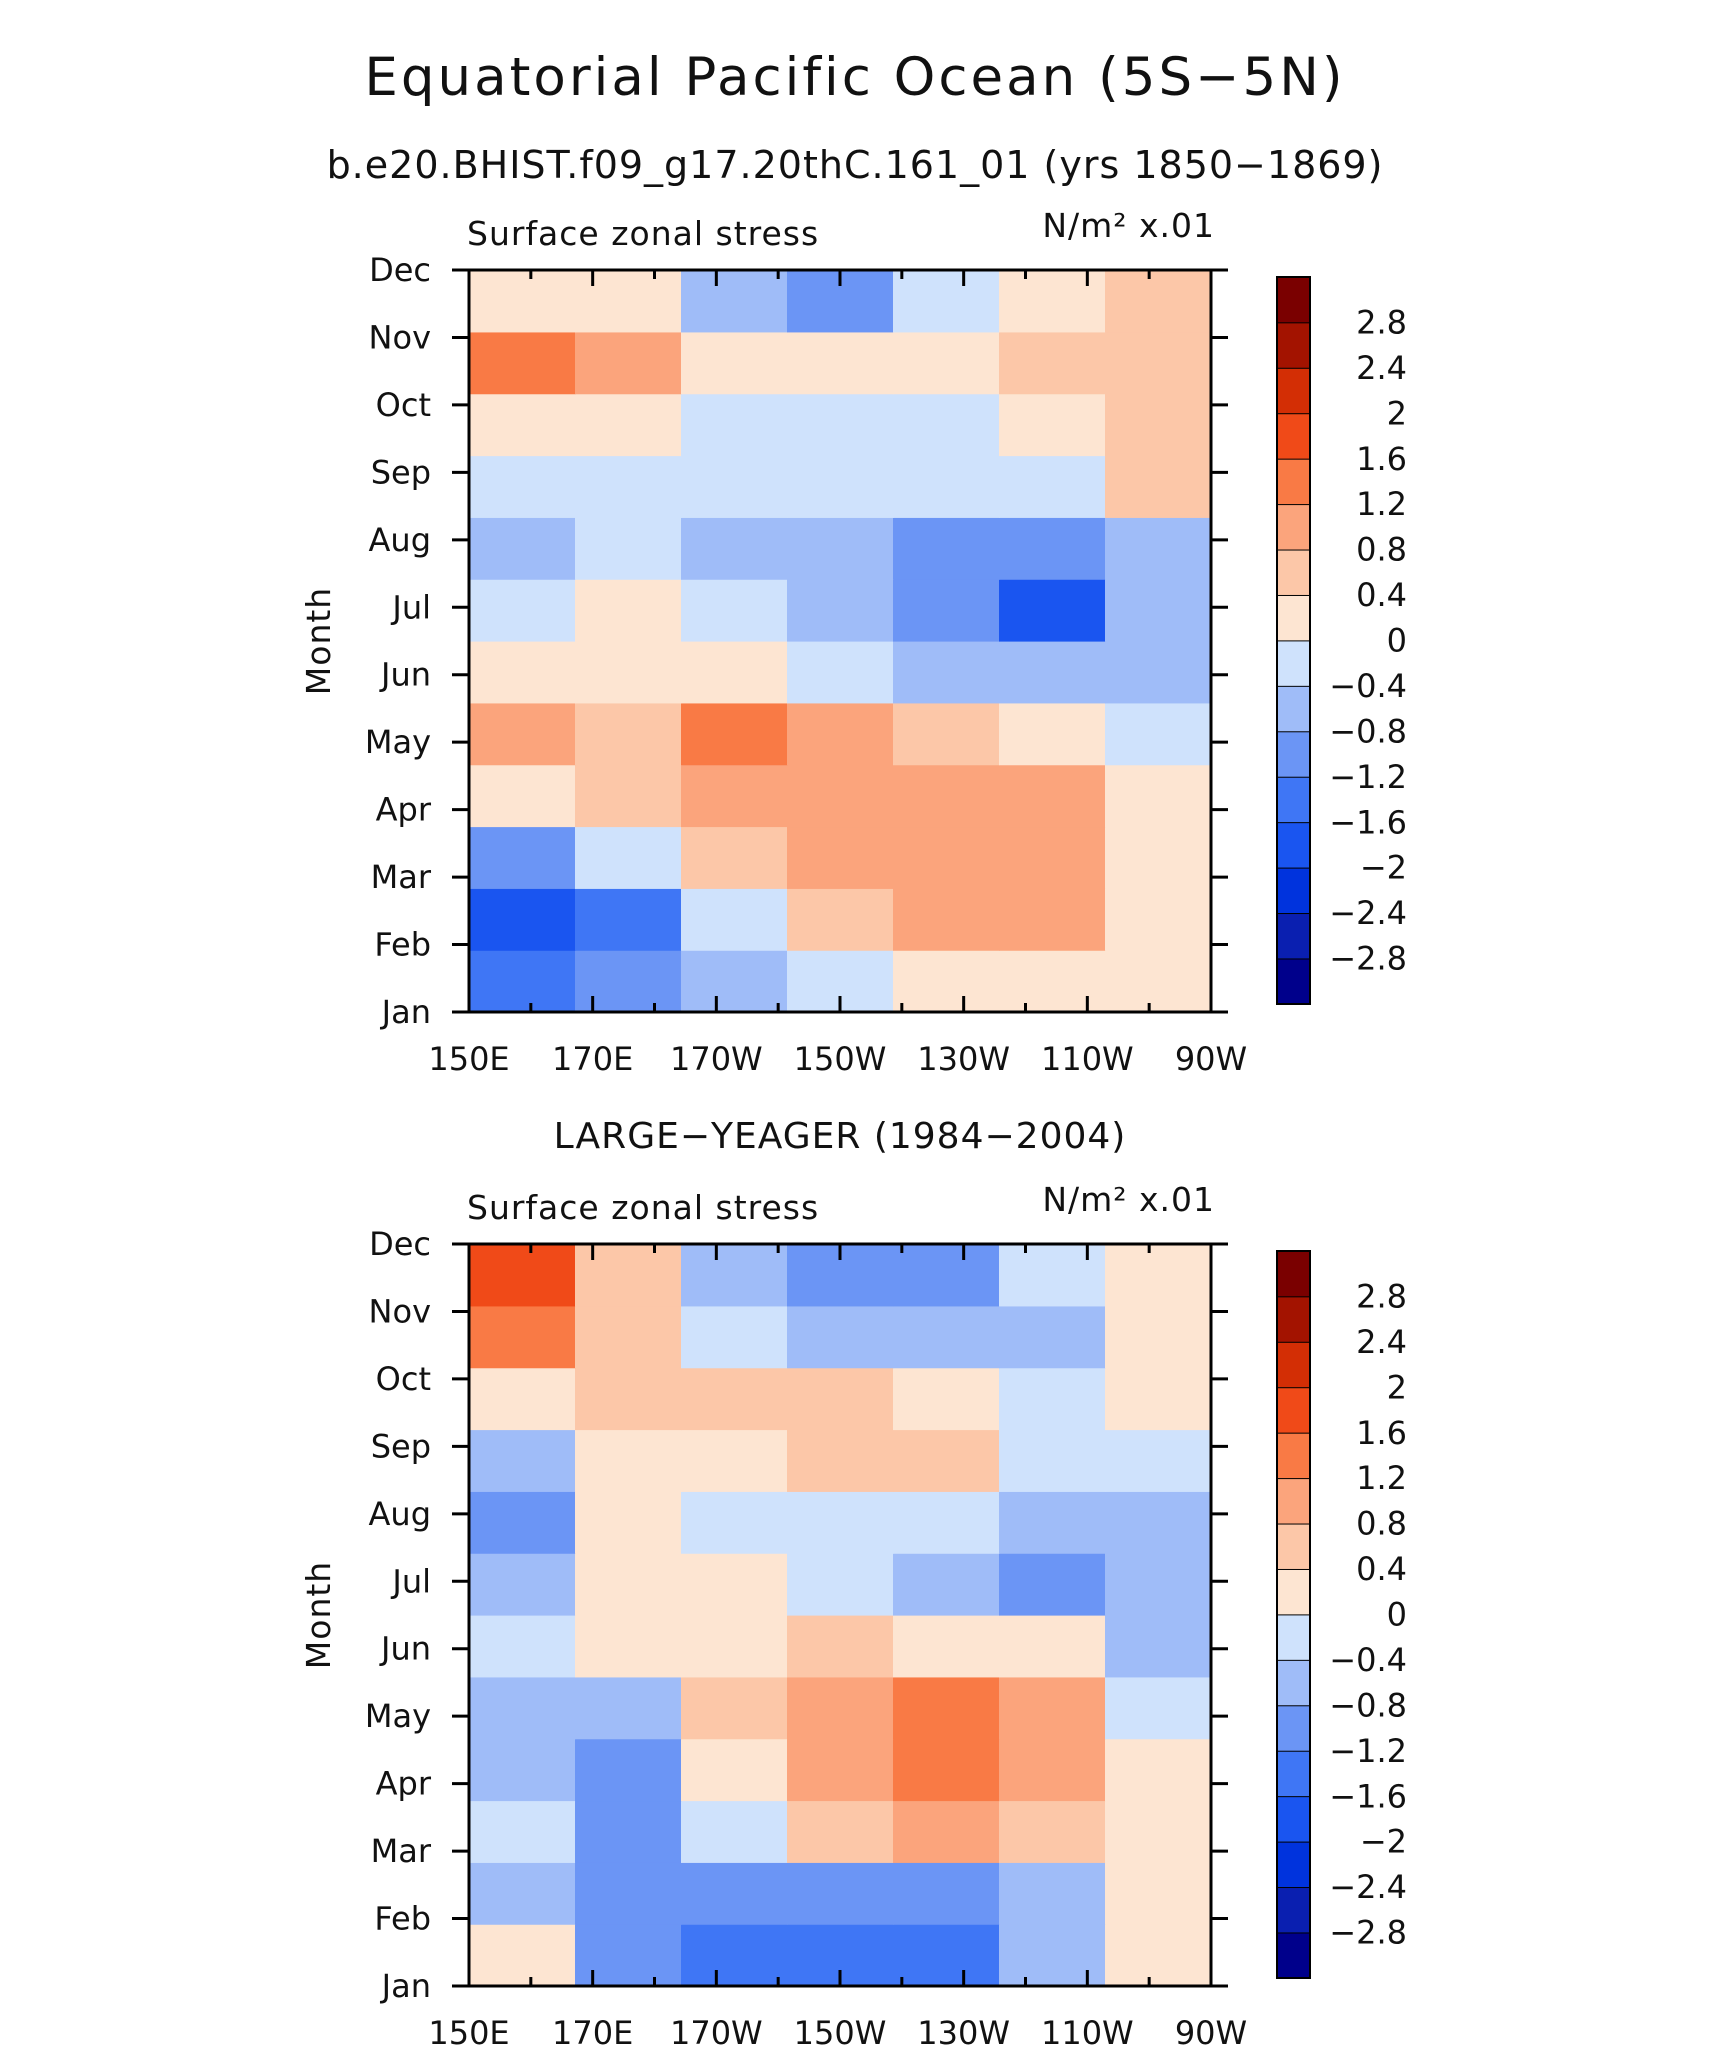 This screenshot has height=2059, width=1710. Describe the element at coordinates (840, 2033) in the screenshot. I see `x-tick-label: 150W` at that location.